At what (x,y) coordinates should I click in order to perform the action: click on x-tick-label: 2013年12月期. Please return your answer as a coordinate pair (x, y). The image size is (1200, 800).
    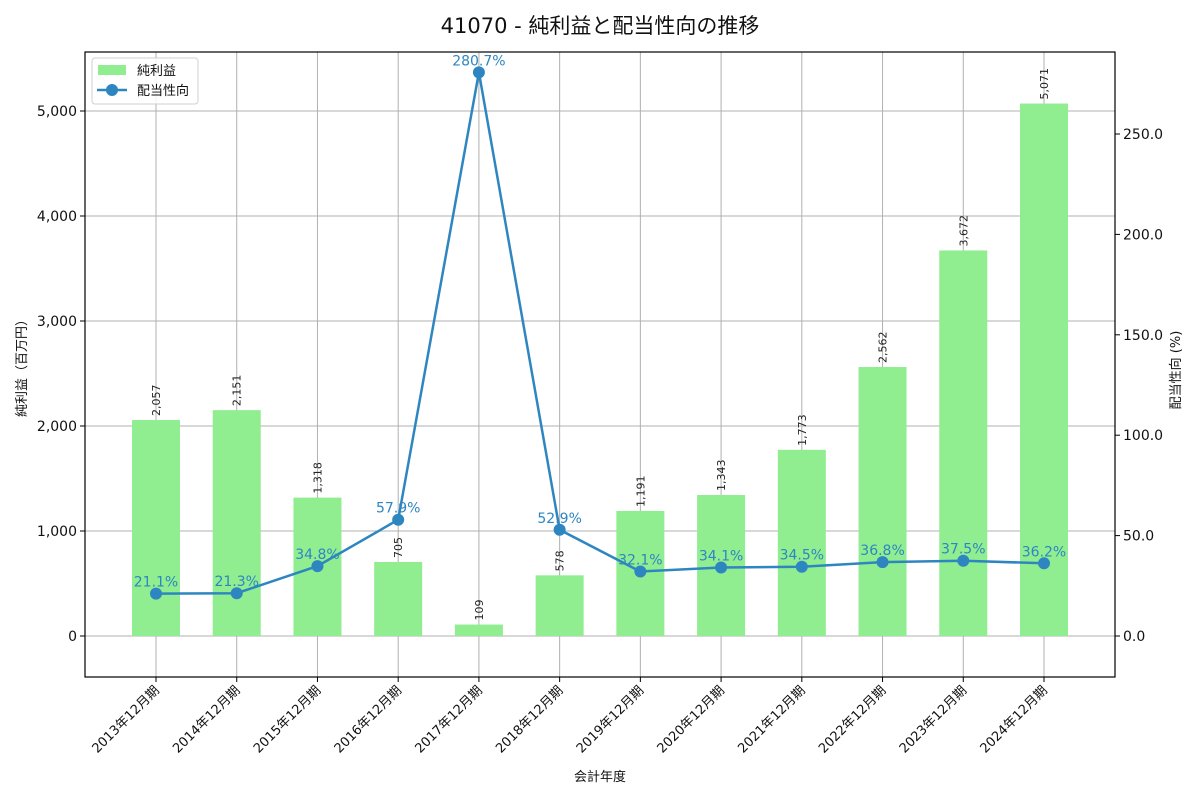
    Looking at the image, I should click on (126, 719).